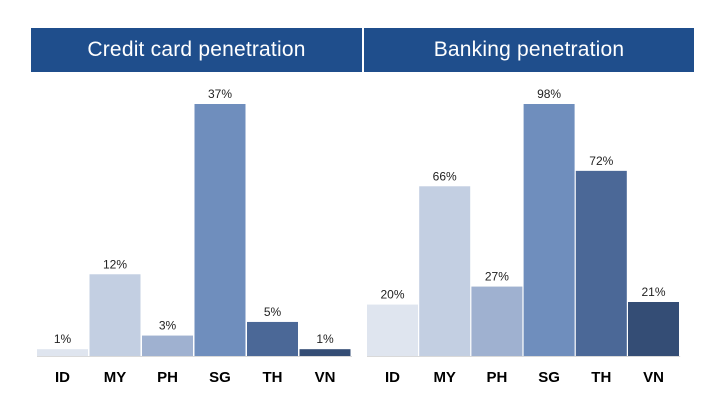 The image size is (720, 406). Describe the element at coordinates (601, 263) in the screenshot. I see `banking-bar-th` at that location.